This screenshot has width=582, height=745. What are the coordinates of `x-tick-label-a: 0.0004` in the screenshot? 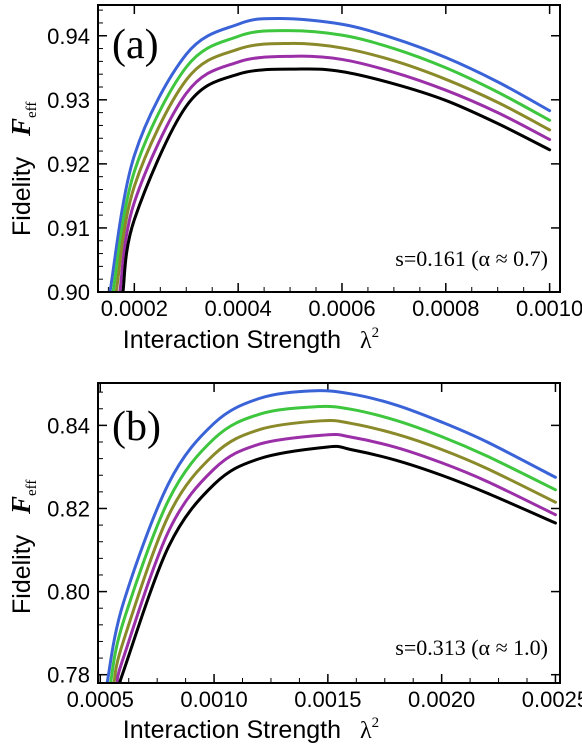 It's located at (238, 308).